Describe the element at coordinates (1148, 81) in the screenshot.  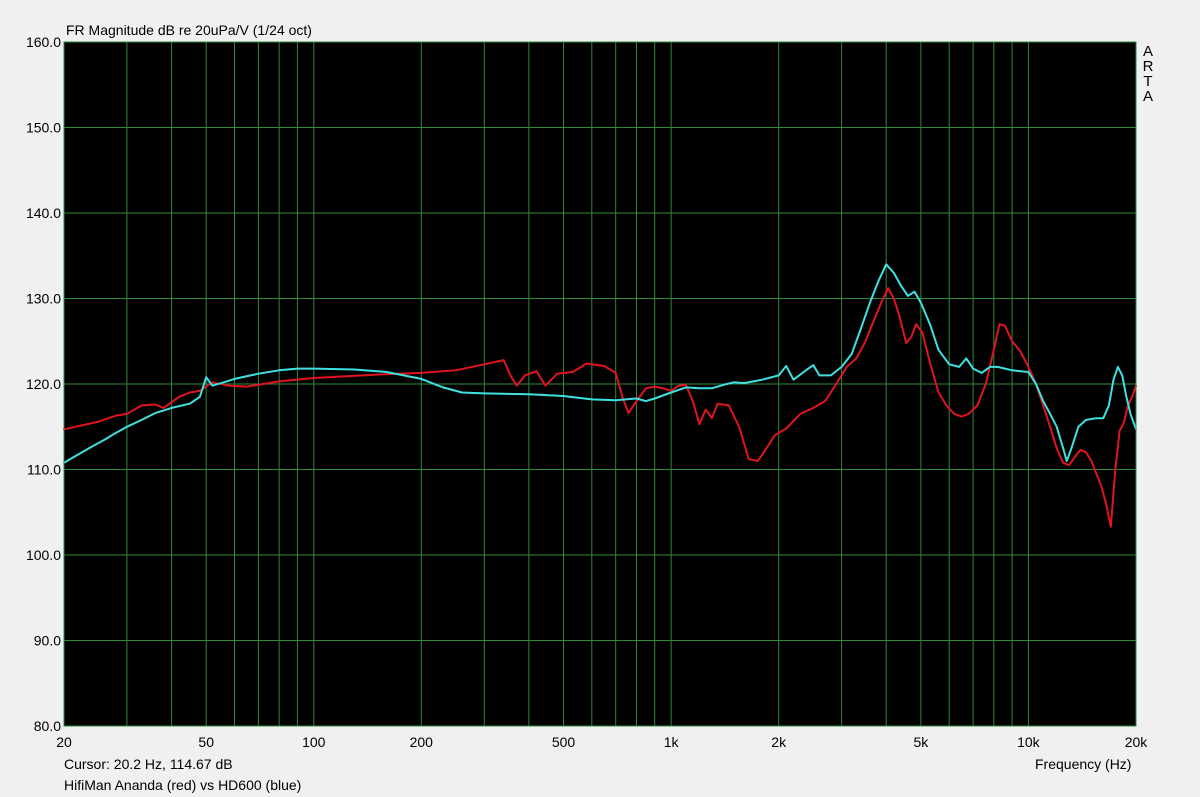
I see `watermark-letter: T` at that location.